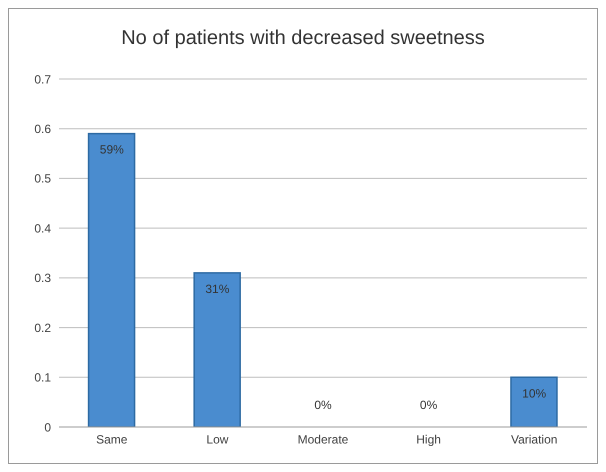  I want to click on y-tick-label: 0.5, so click(43, 179).